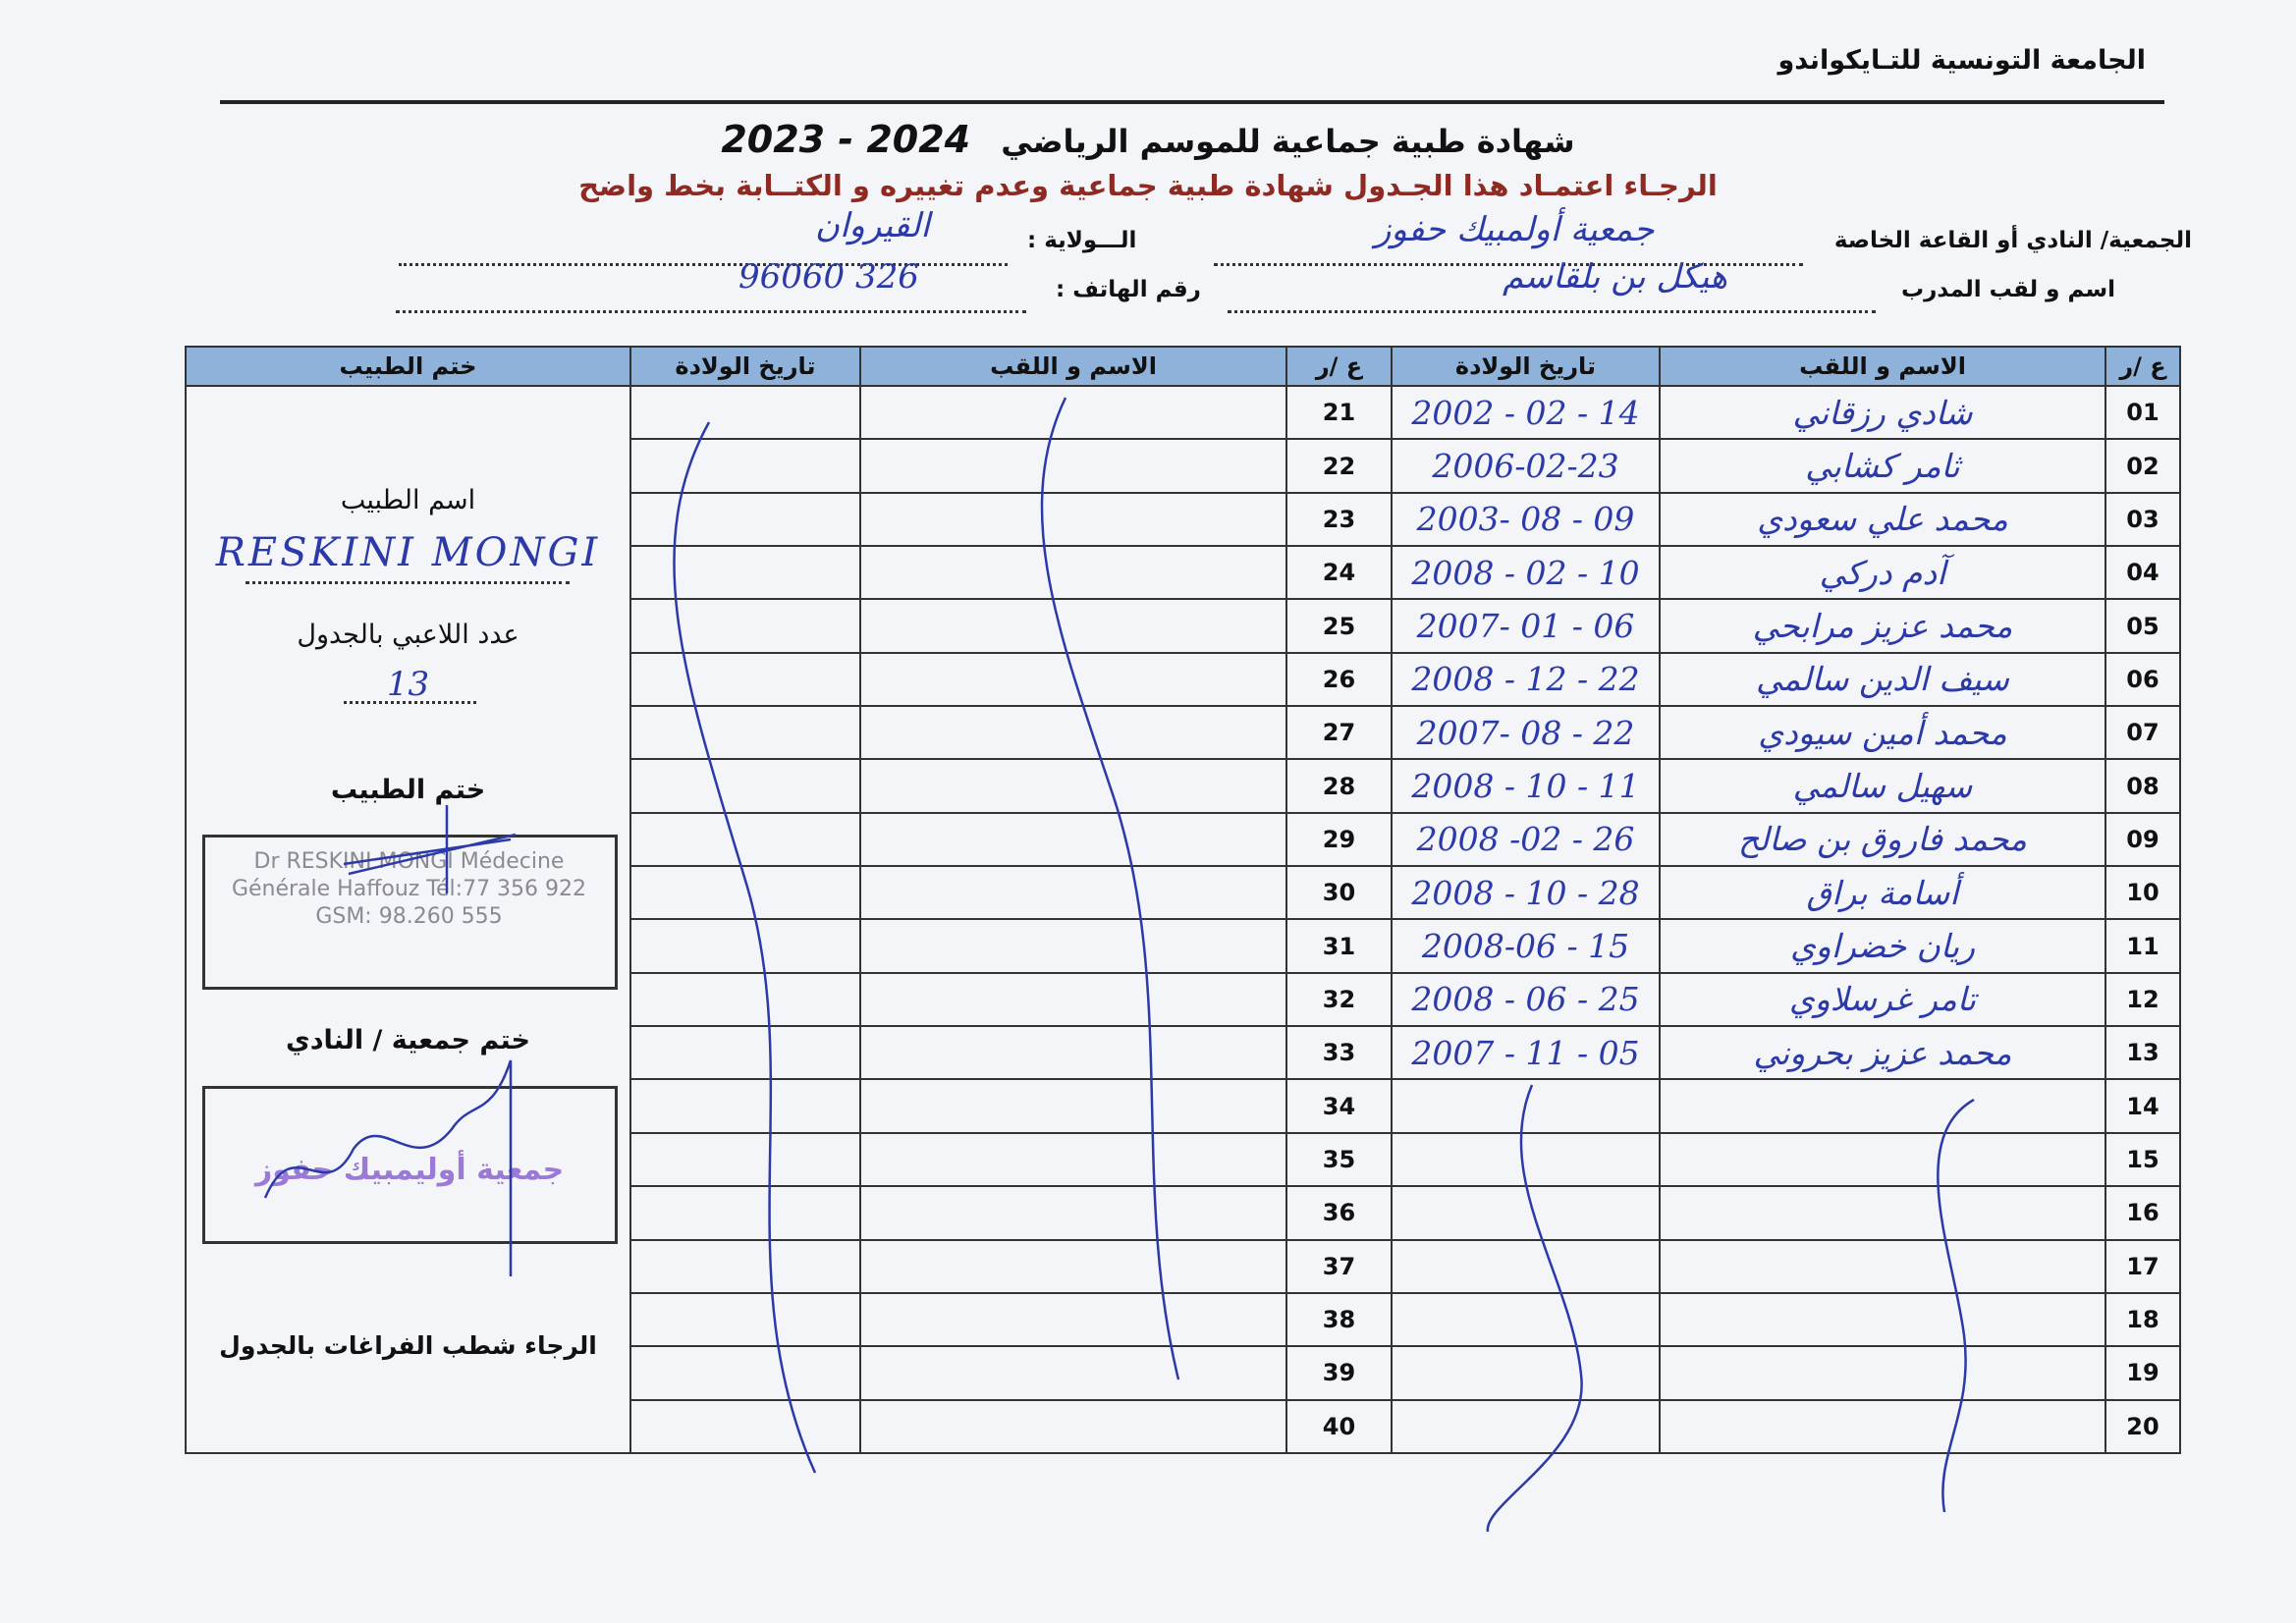  Describe the element at coordinates (1526, 786) in the screenshot. I see `player-dob: 2008 - 10 - 11` at that location.